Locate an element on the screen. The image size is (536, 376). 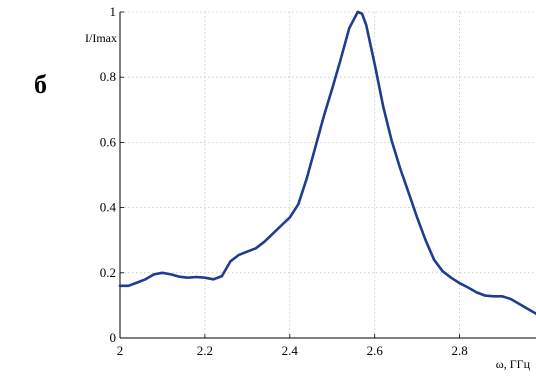
x-tick-label: 2.6 is located at coordinates (375, 350).